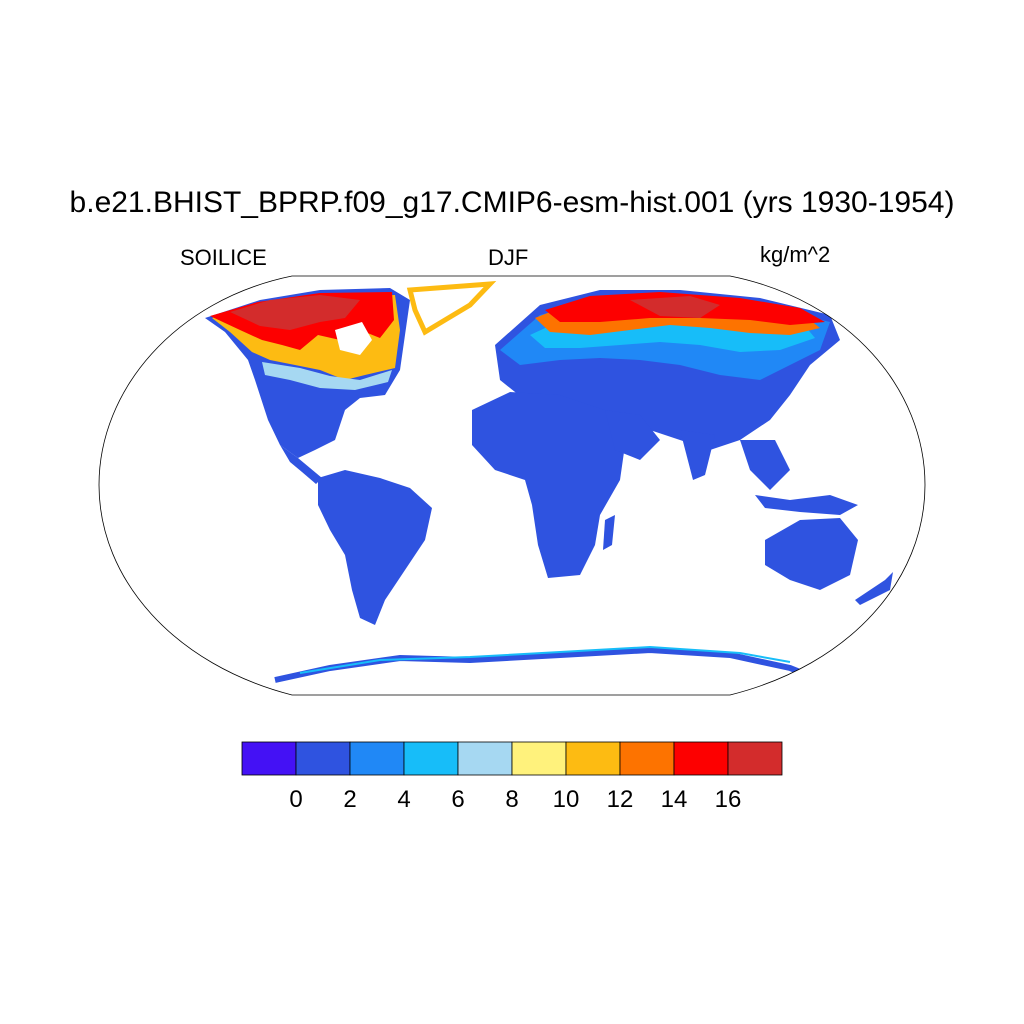  What do you see at coordinates (545, 659) in the screenshot?
I see `antarctica-rim` at bounding box center [545, 659].